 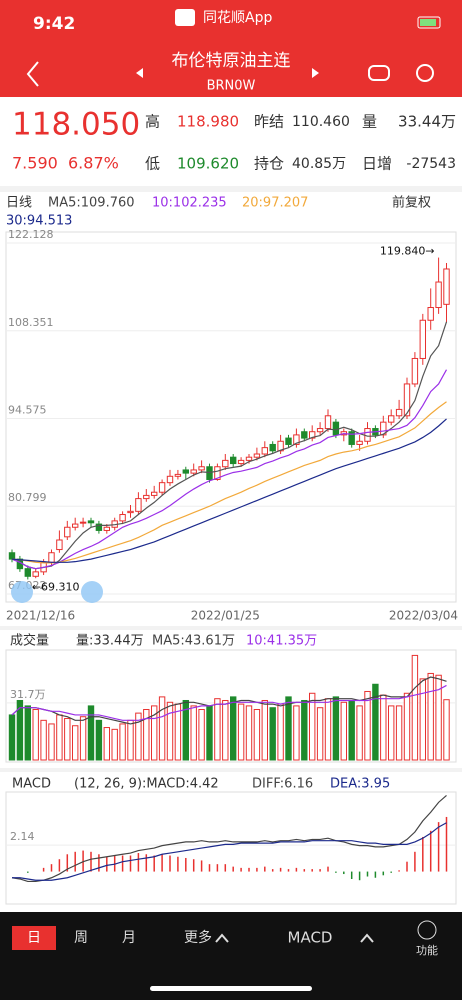 I want to click on label: 持仓, so click(x=269, y=164).